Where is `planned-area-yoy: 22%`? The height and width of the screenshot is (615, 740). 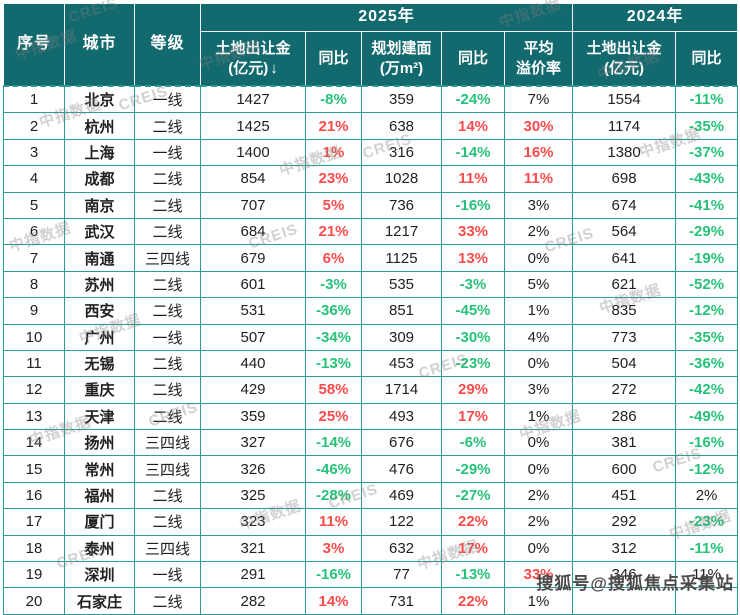
planned-area-yoy: 22% is located at coordinates (473, 601).